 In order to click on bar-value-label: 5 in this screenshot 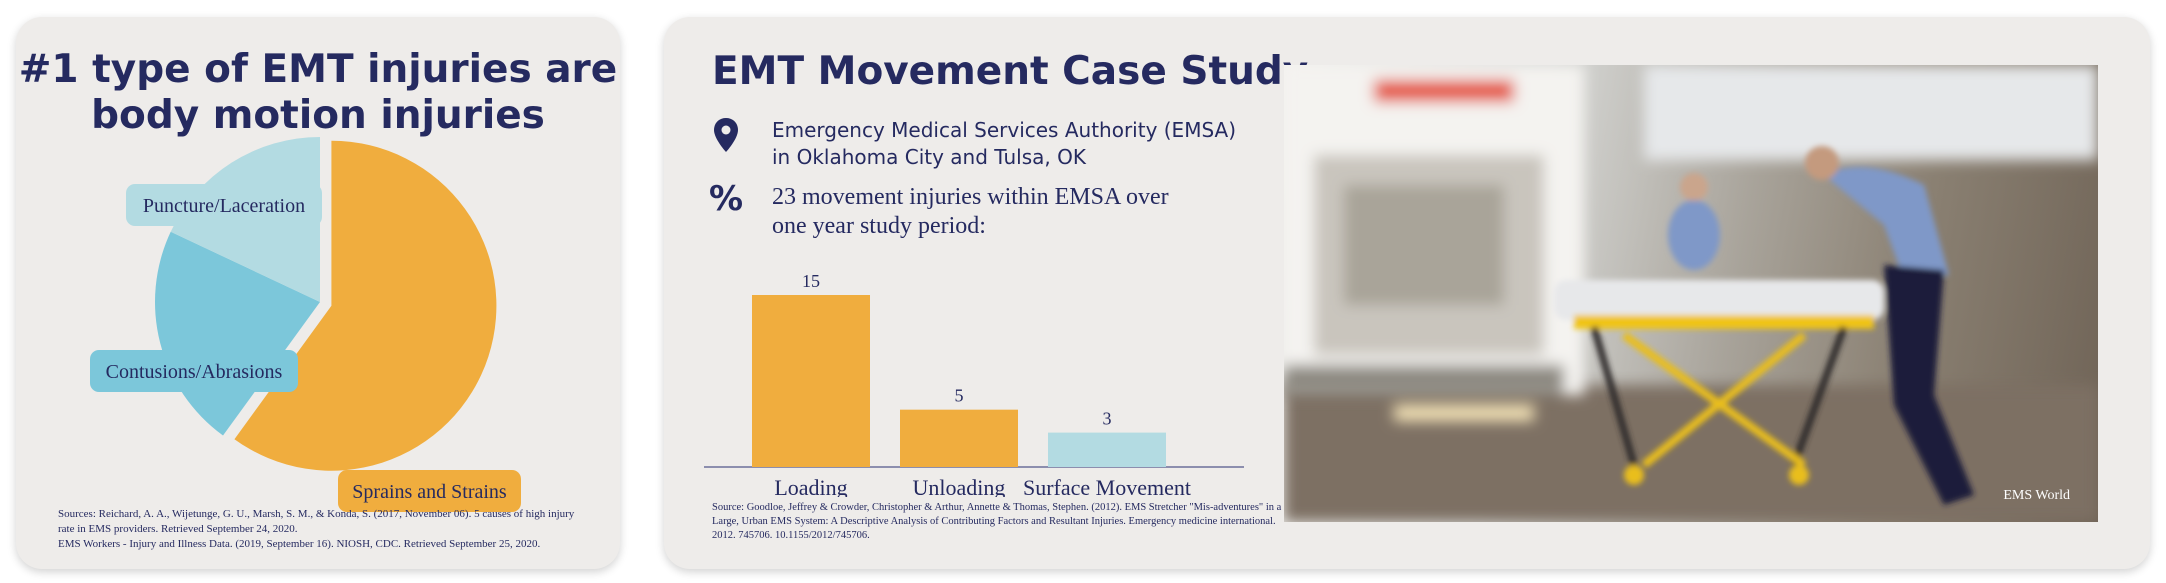, I will do `click(959, 396)`.